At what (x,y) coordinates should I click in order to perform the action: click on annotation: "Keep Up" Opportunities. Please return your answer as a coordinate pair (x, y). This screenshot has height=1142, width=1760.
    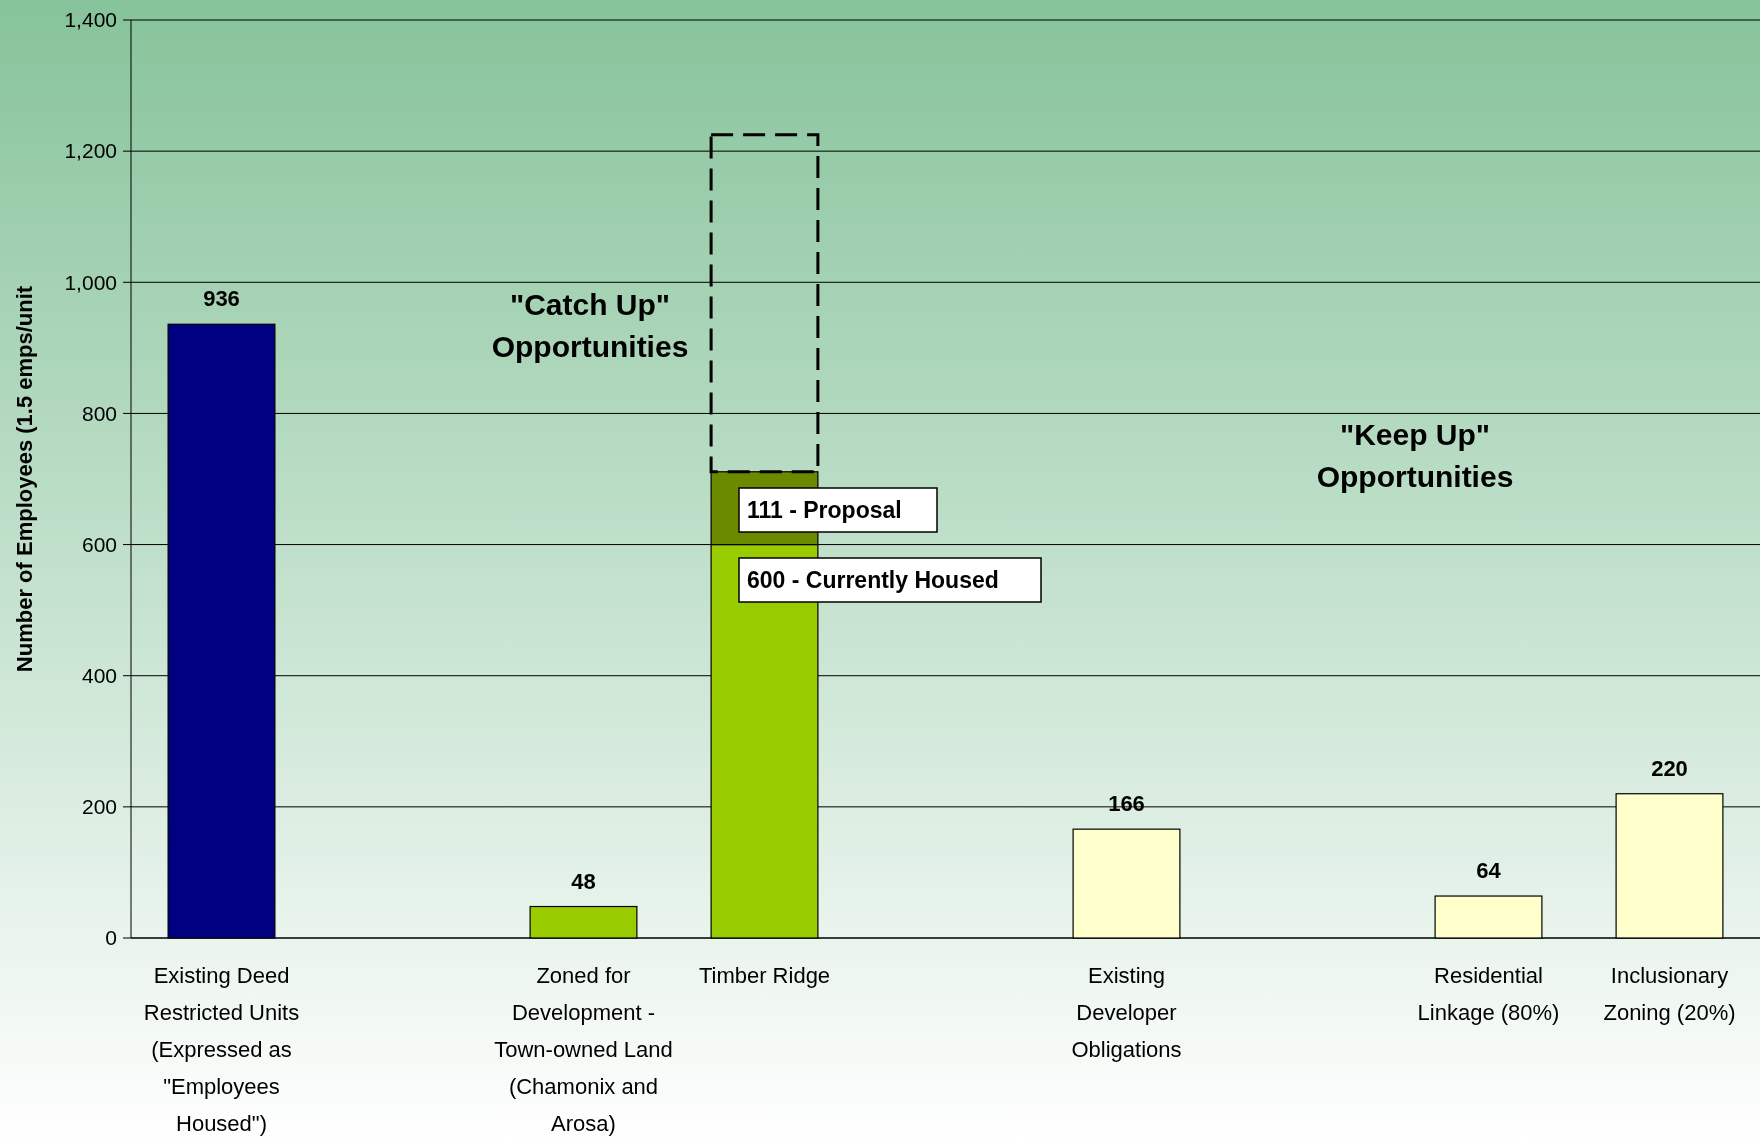
    Looking at the image, I should click on (1415, 455).